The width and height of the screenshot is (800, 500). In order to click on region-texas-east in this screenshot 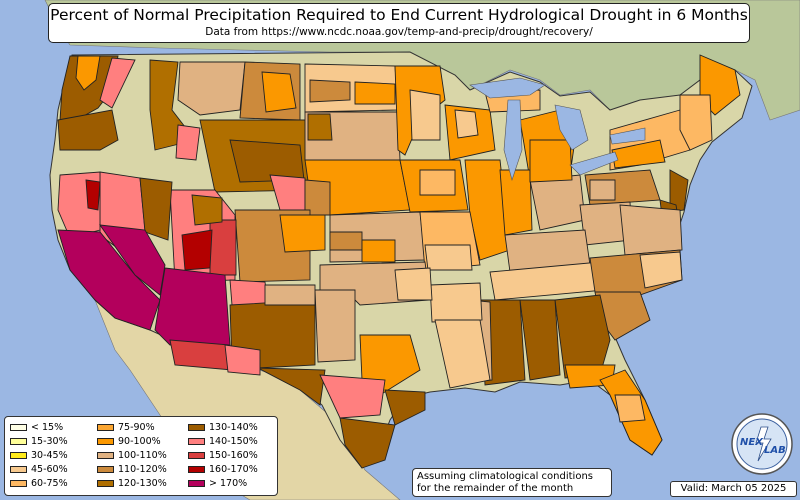, I will do `click(405, 407)`.